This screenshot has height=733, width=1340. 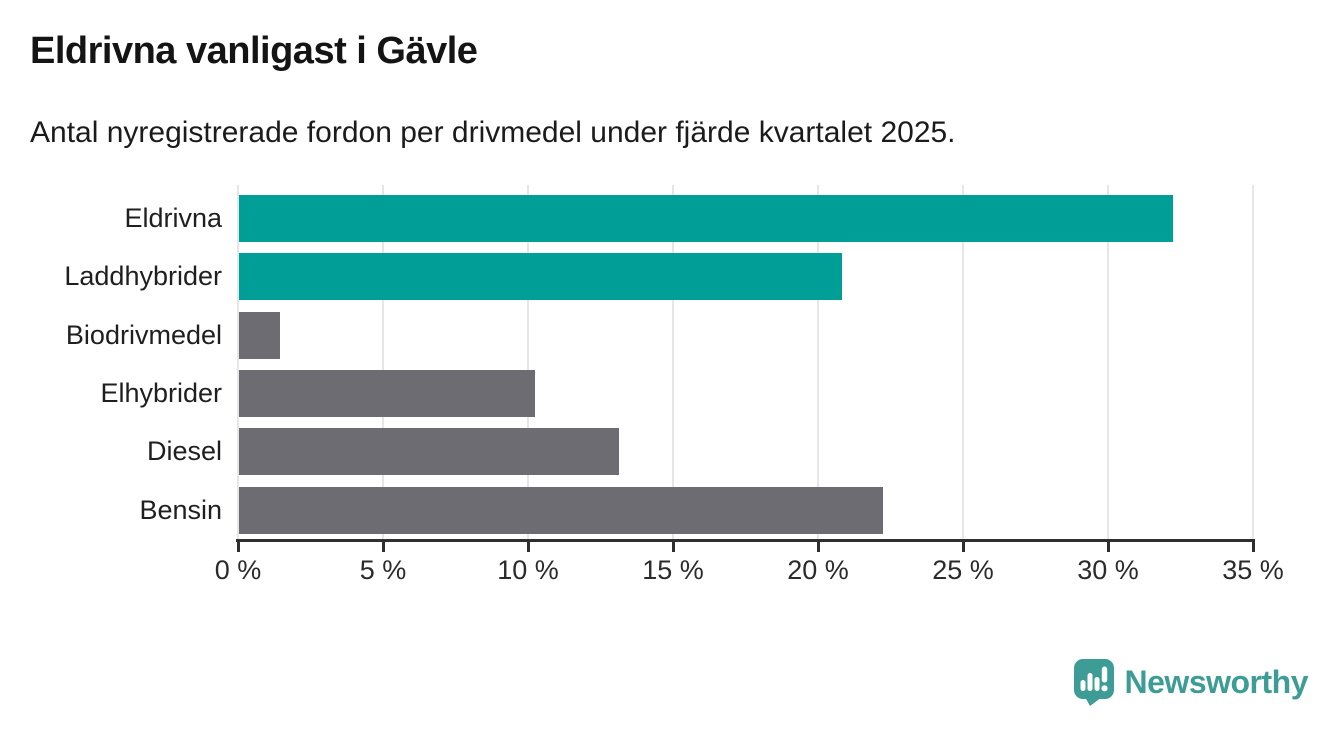 I want to click on x-tick-label: 35 %, so click(x=1253, y=570).